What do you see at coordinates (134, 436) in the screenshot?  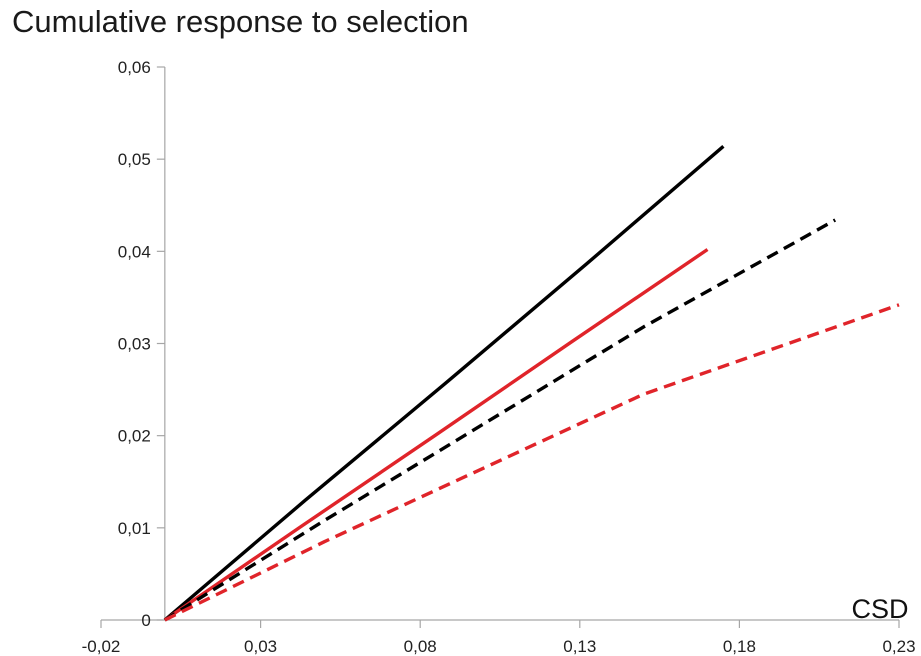 I see `y-tick-label: 0,02` at bounding box center [134, 436].